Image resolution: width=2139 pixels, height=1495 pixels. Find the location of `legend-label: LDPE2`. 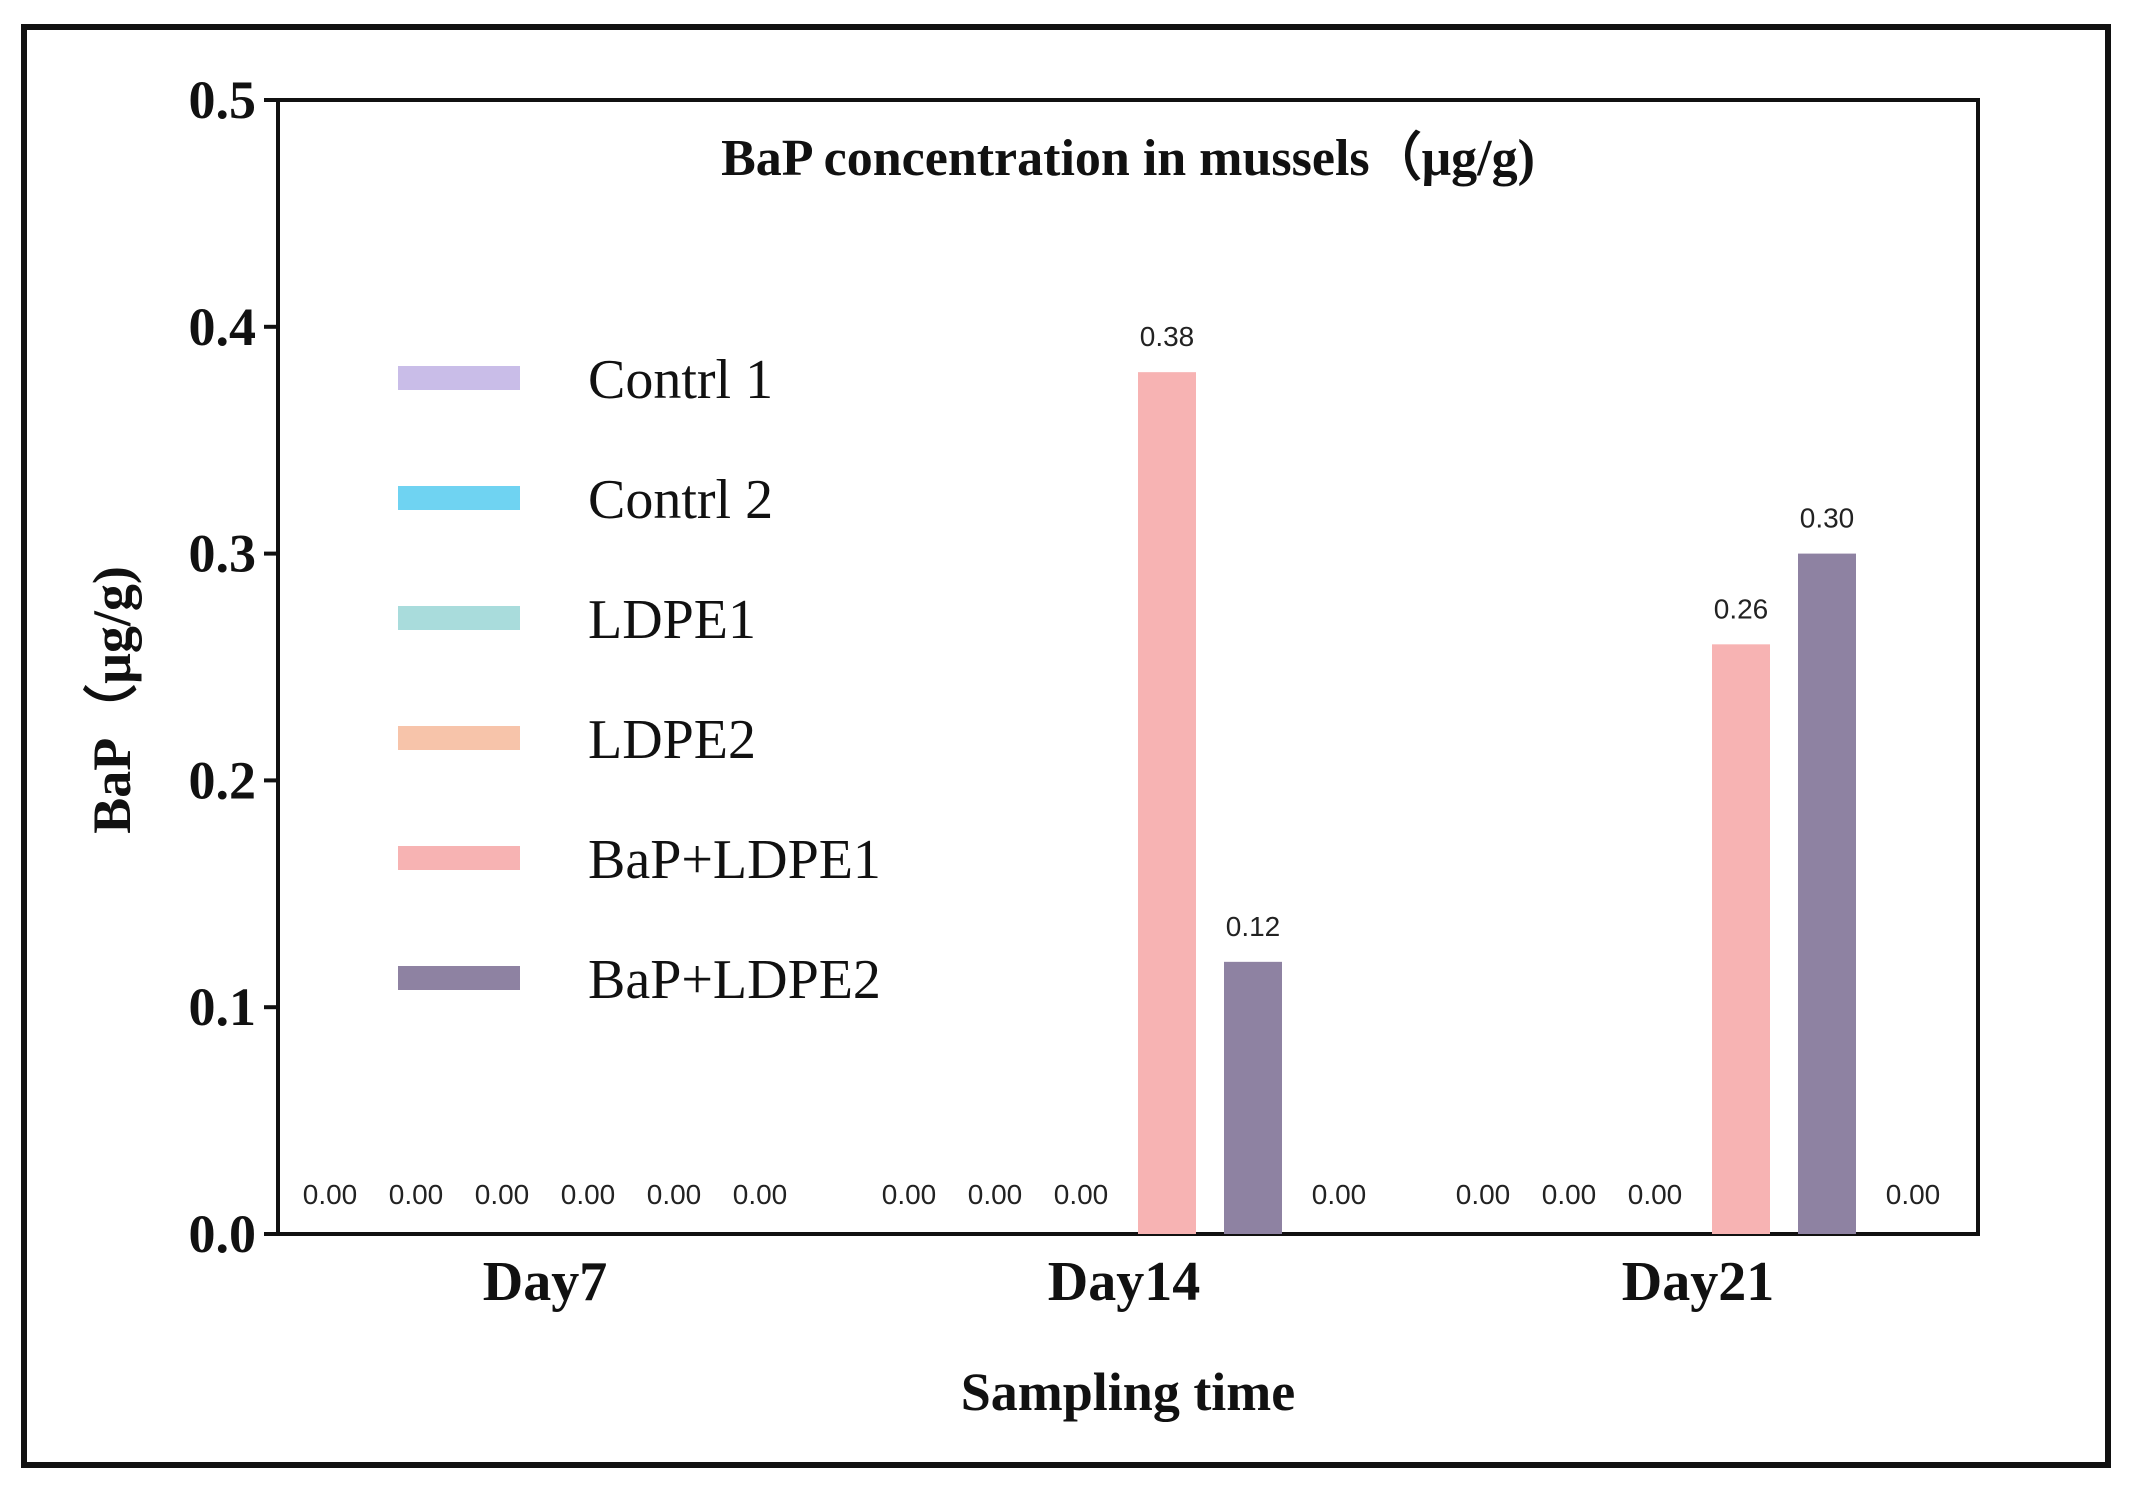

legend-label: LDPE2 is located at coordinates (672, 740).